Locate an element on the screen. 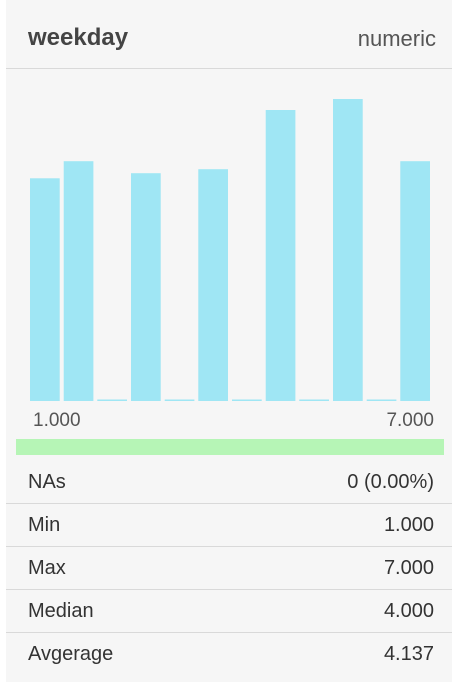 This screenshot has height=682, width=458. column-name: weekday is located at coordinates (78, 37).